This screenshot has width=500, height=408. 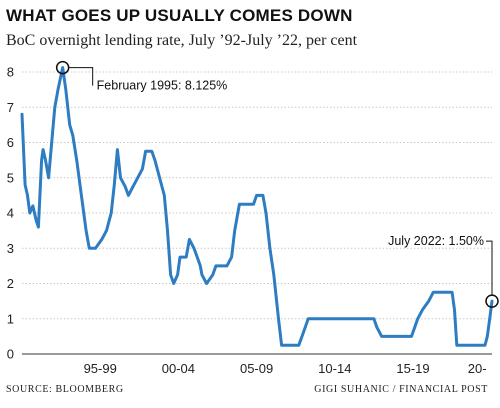 What do you see at coordinates (162, 86) in the screenshot?
I see `peak-annotation-label: February 1995: 8.125%` at bounding box center [162, 86].